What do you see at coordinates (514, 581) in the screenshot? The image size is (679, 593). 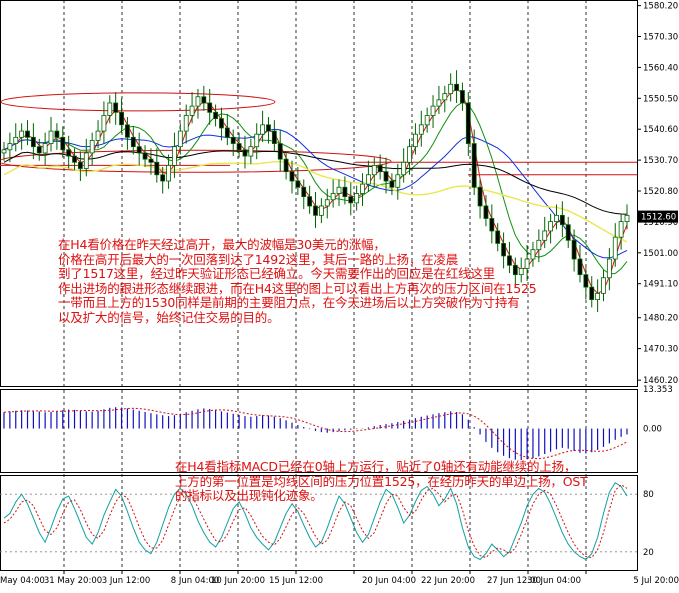 I see `time-tick-label-8: 27 Jun 12:00` at bounding box center [514, 581].